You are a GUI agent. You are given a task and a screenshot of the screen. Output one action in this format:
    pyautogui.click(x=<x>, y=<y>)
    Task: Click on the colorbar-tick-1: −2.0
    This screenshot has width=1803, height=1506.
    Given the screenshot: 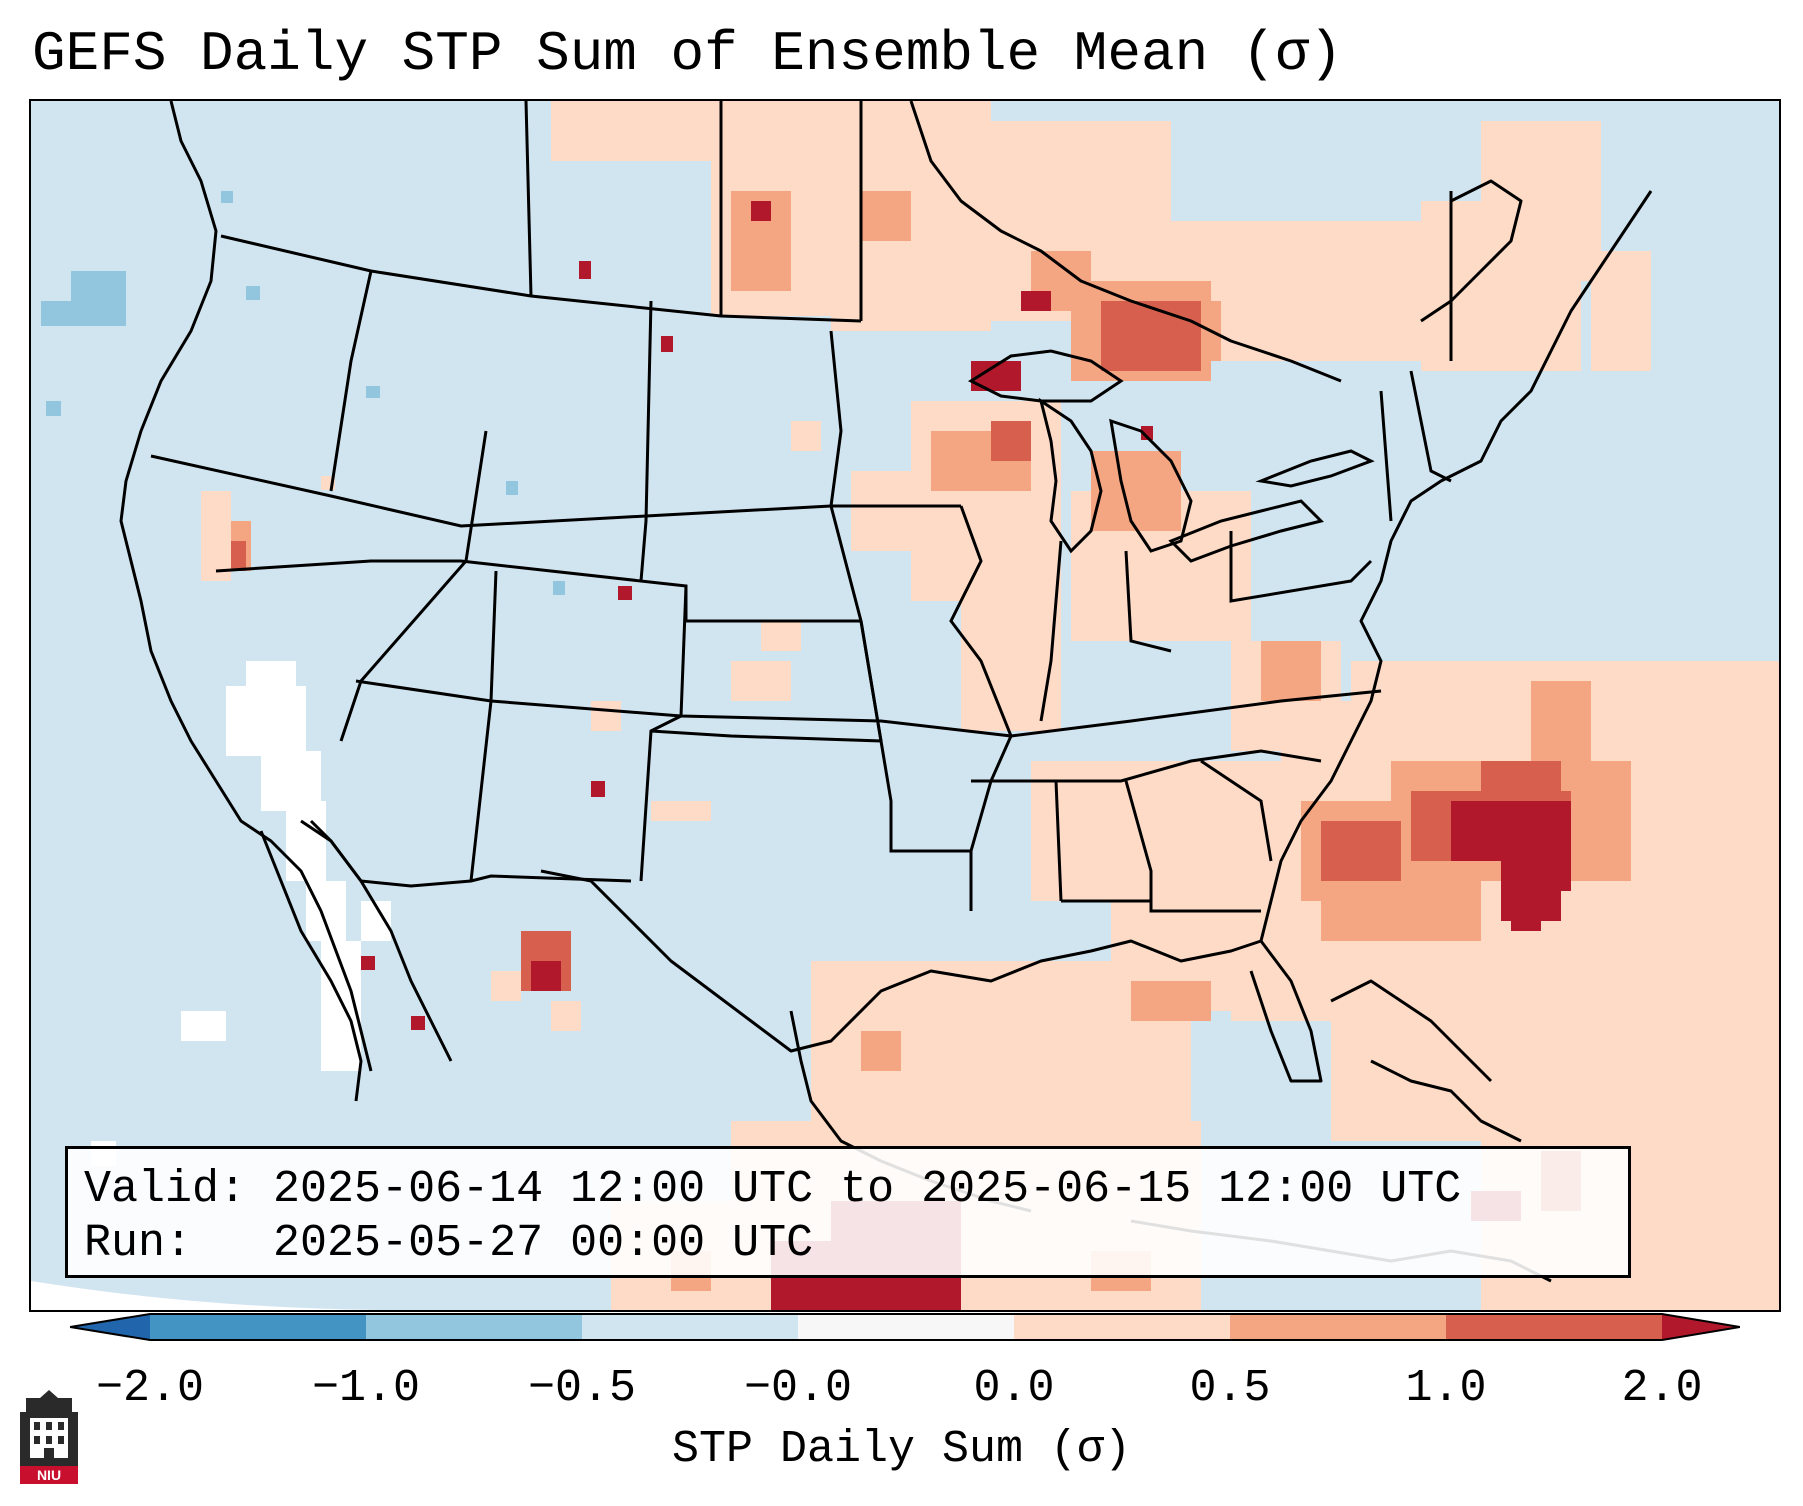 What is the action you would take?
    pyautogui.click(x=150, y=1388)
    